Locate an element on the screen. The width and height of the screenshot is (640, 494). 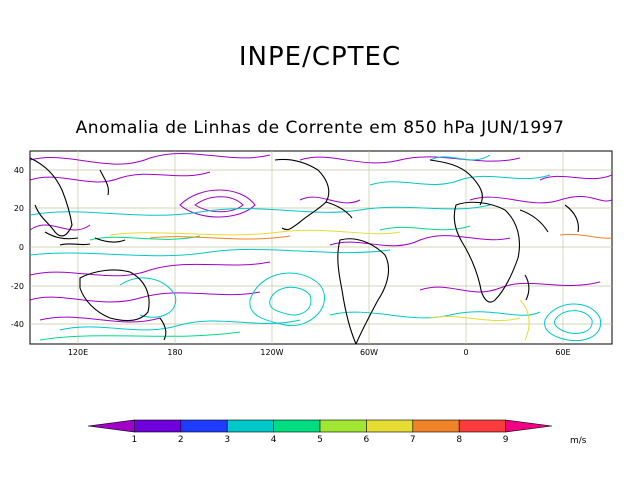
lon-label-120w: 120W is located at coordinates (271, 352).